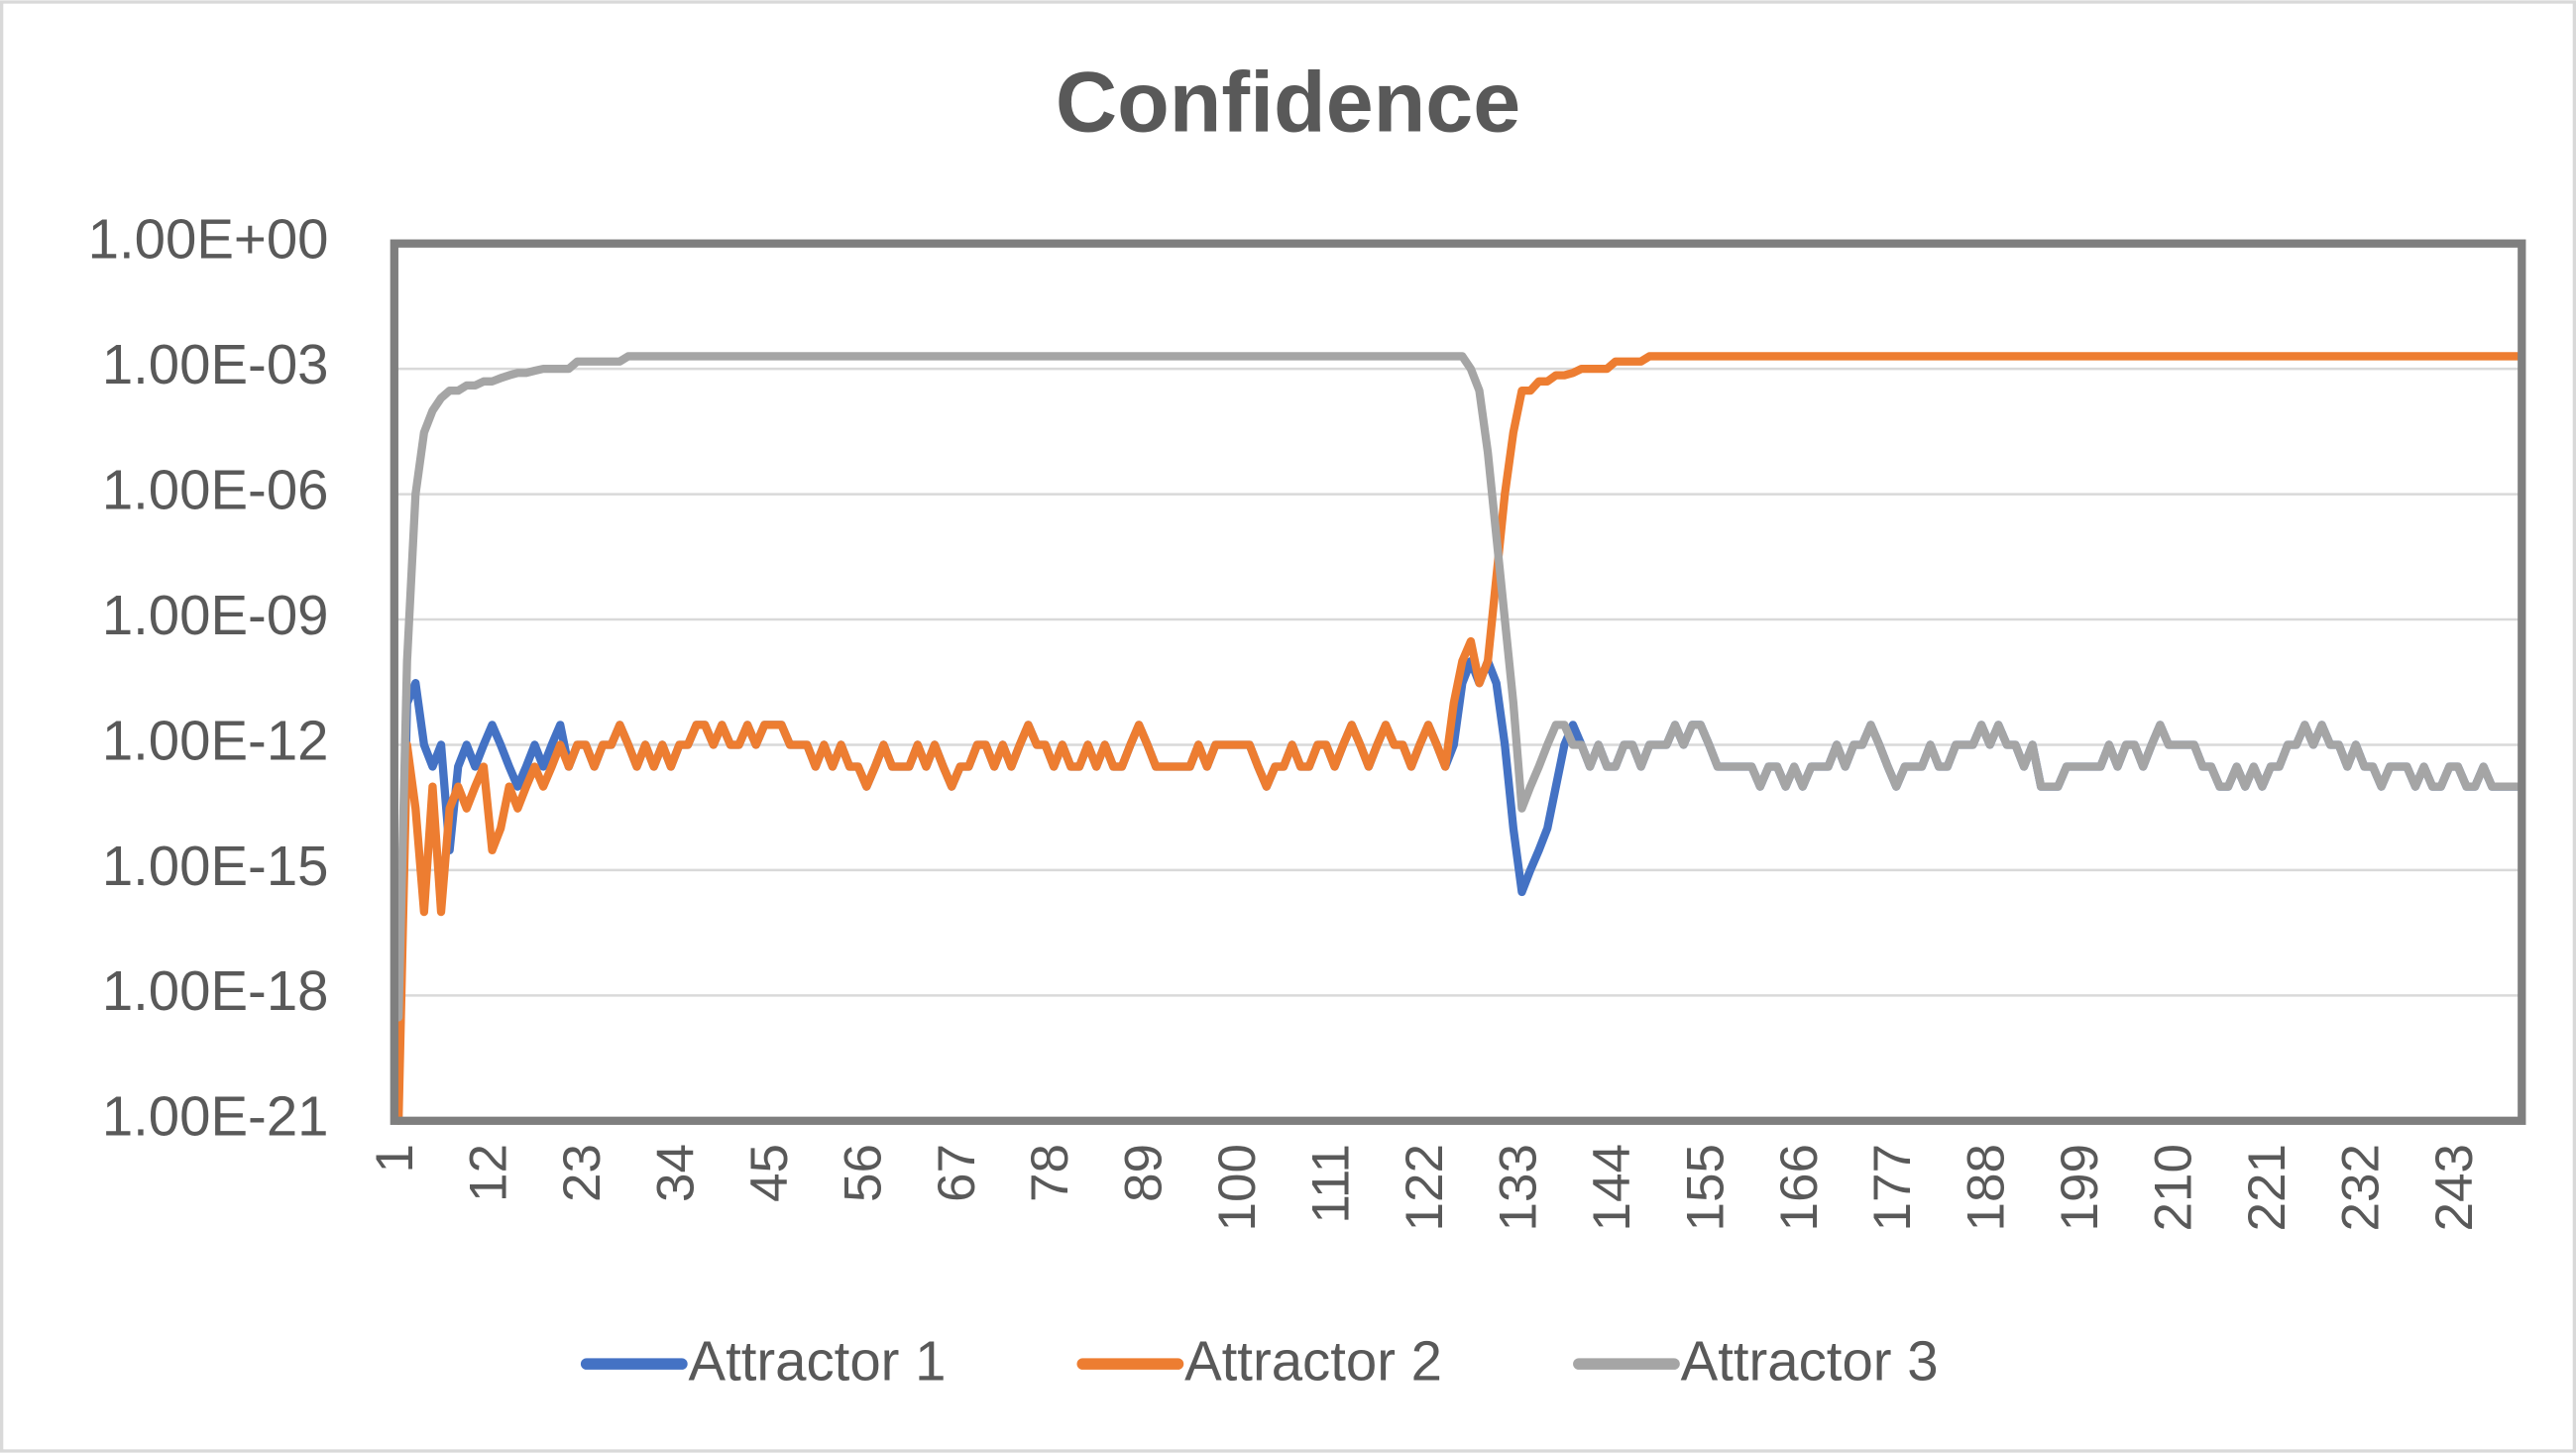 Image resolution: width=2576 pixels, height=1453 pixels. What do you see at coordinates (1144, 1173) in the screenshot?
I see `x-tick-label: 89` at bounding box center [1144, 1173].